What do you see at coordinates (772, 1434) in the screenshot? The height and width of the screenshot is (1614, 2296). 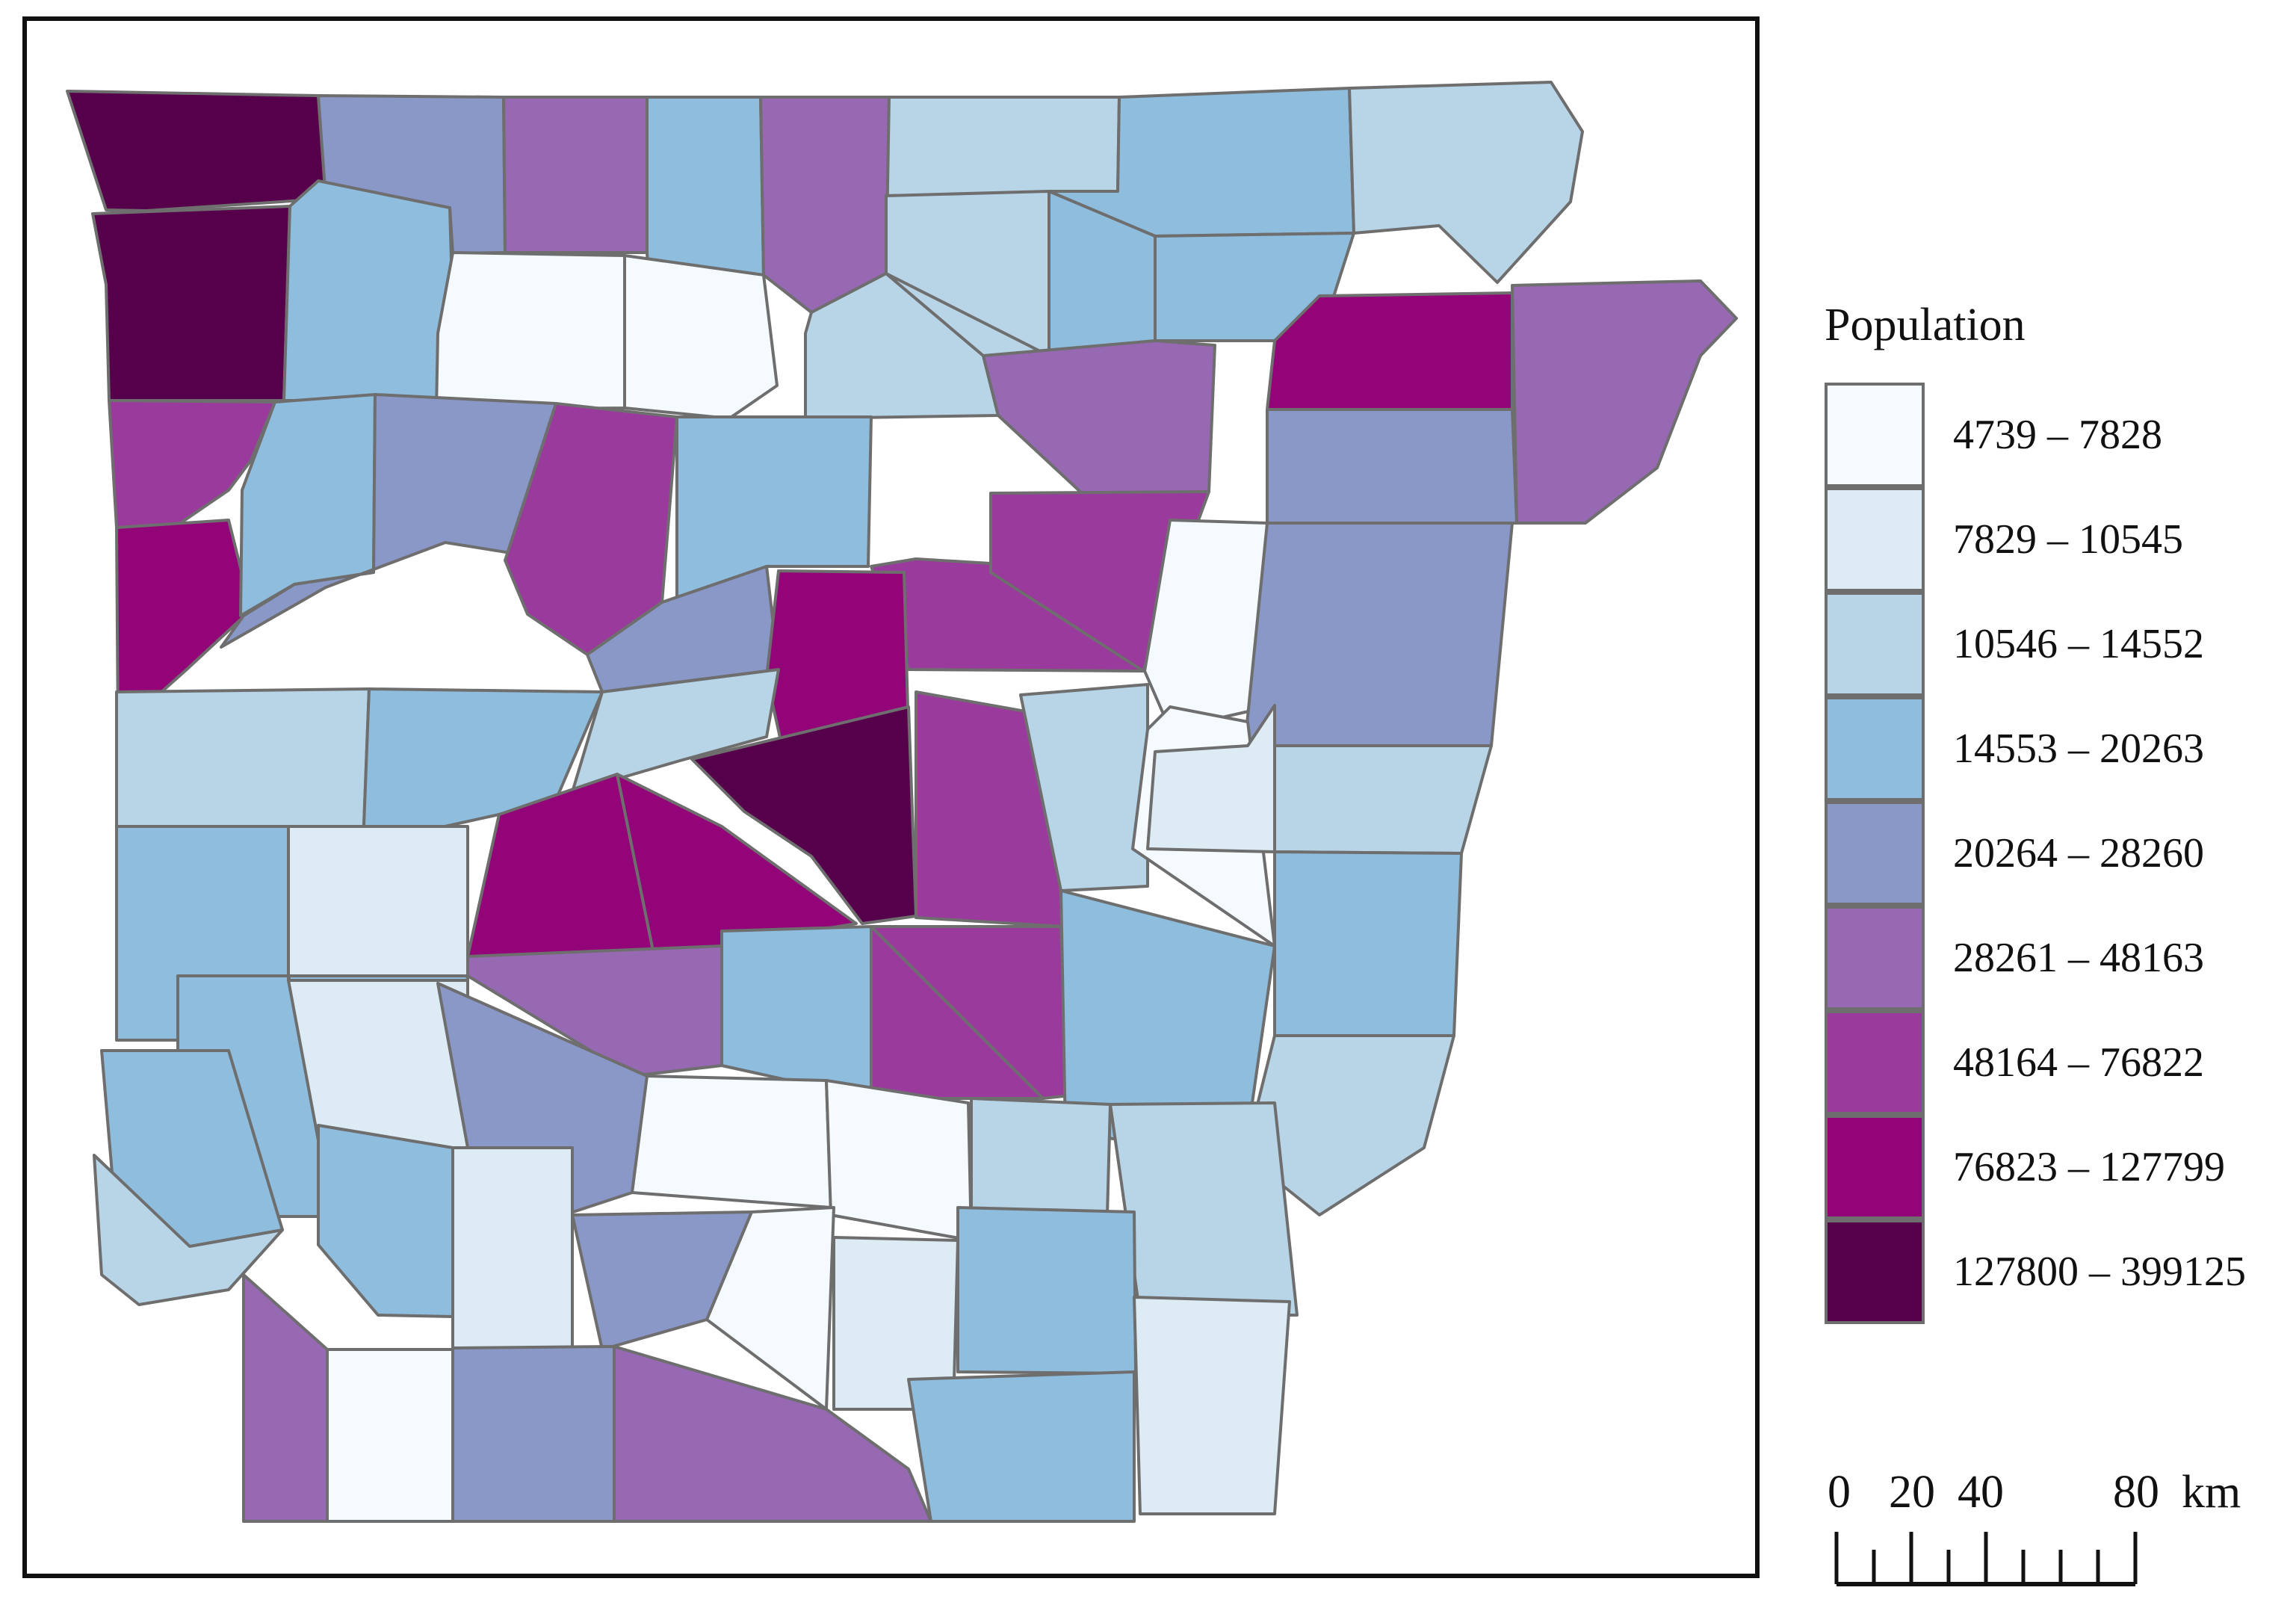 I see `county-union` at bounding box center [772, 1434].